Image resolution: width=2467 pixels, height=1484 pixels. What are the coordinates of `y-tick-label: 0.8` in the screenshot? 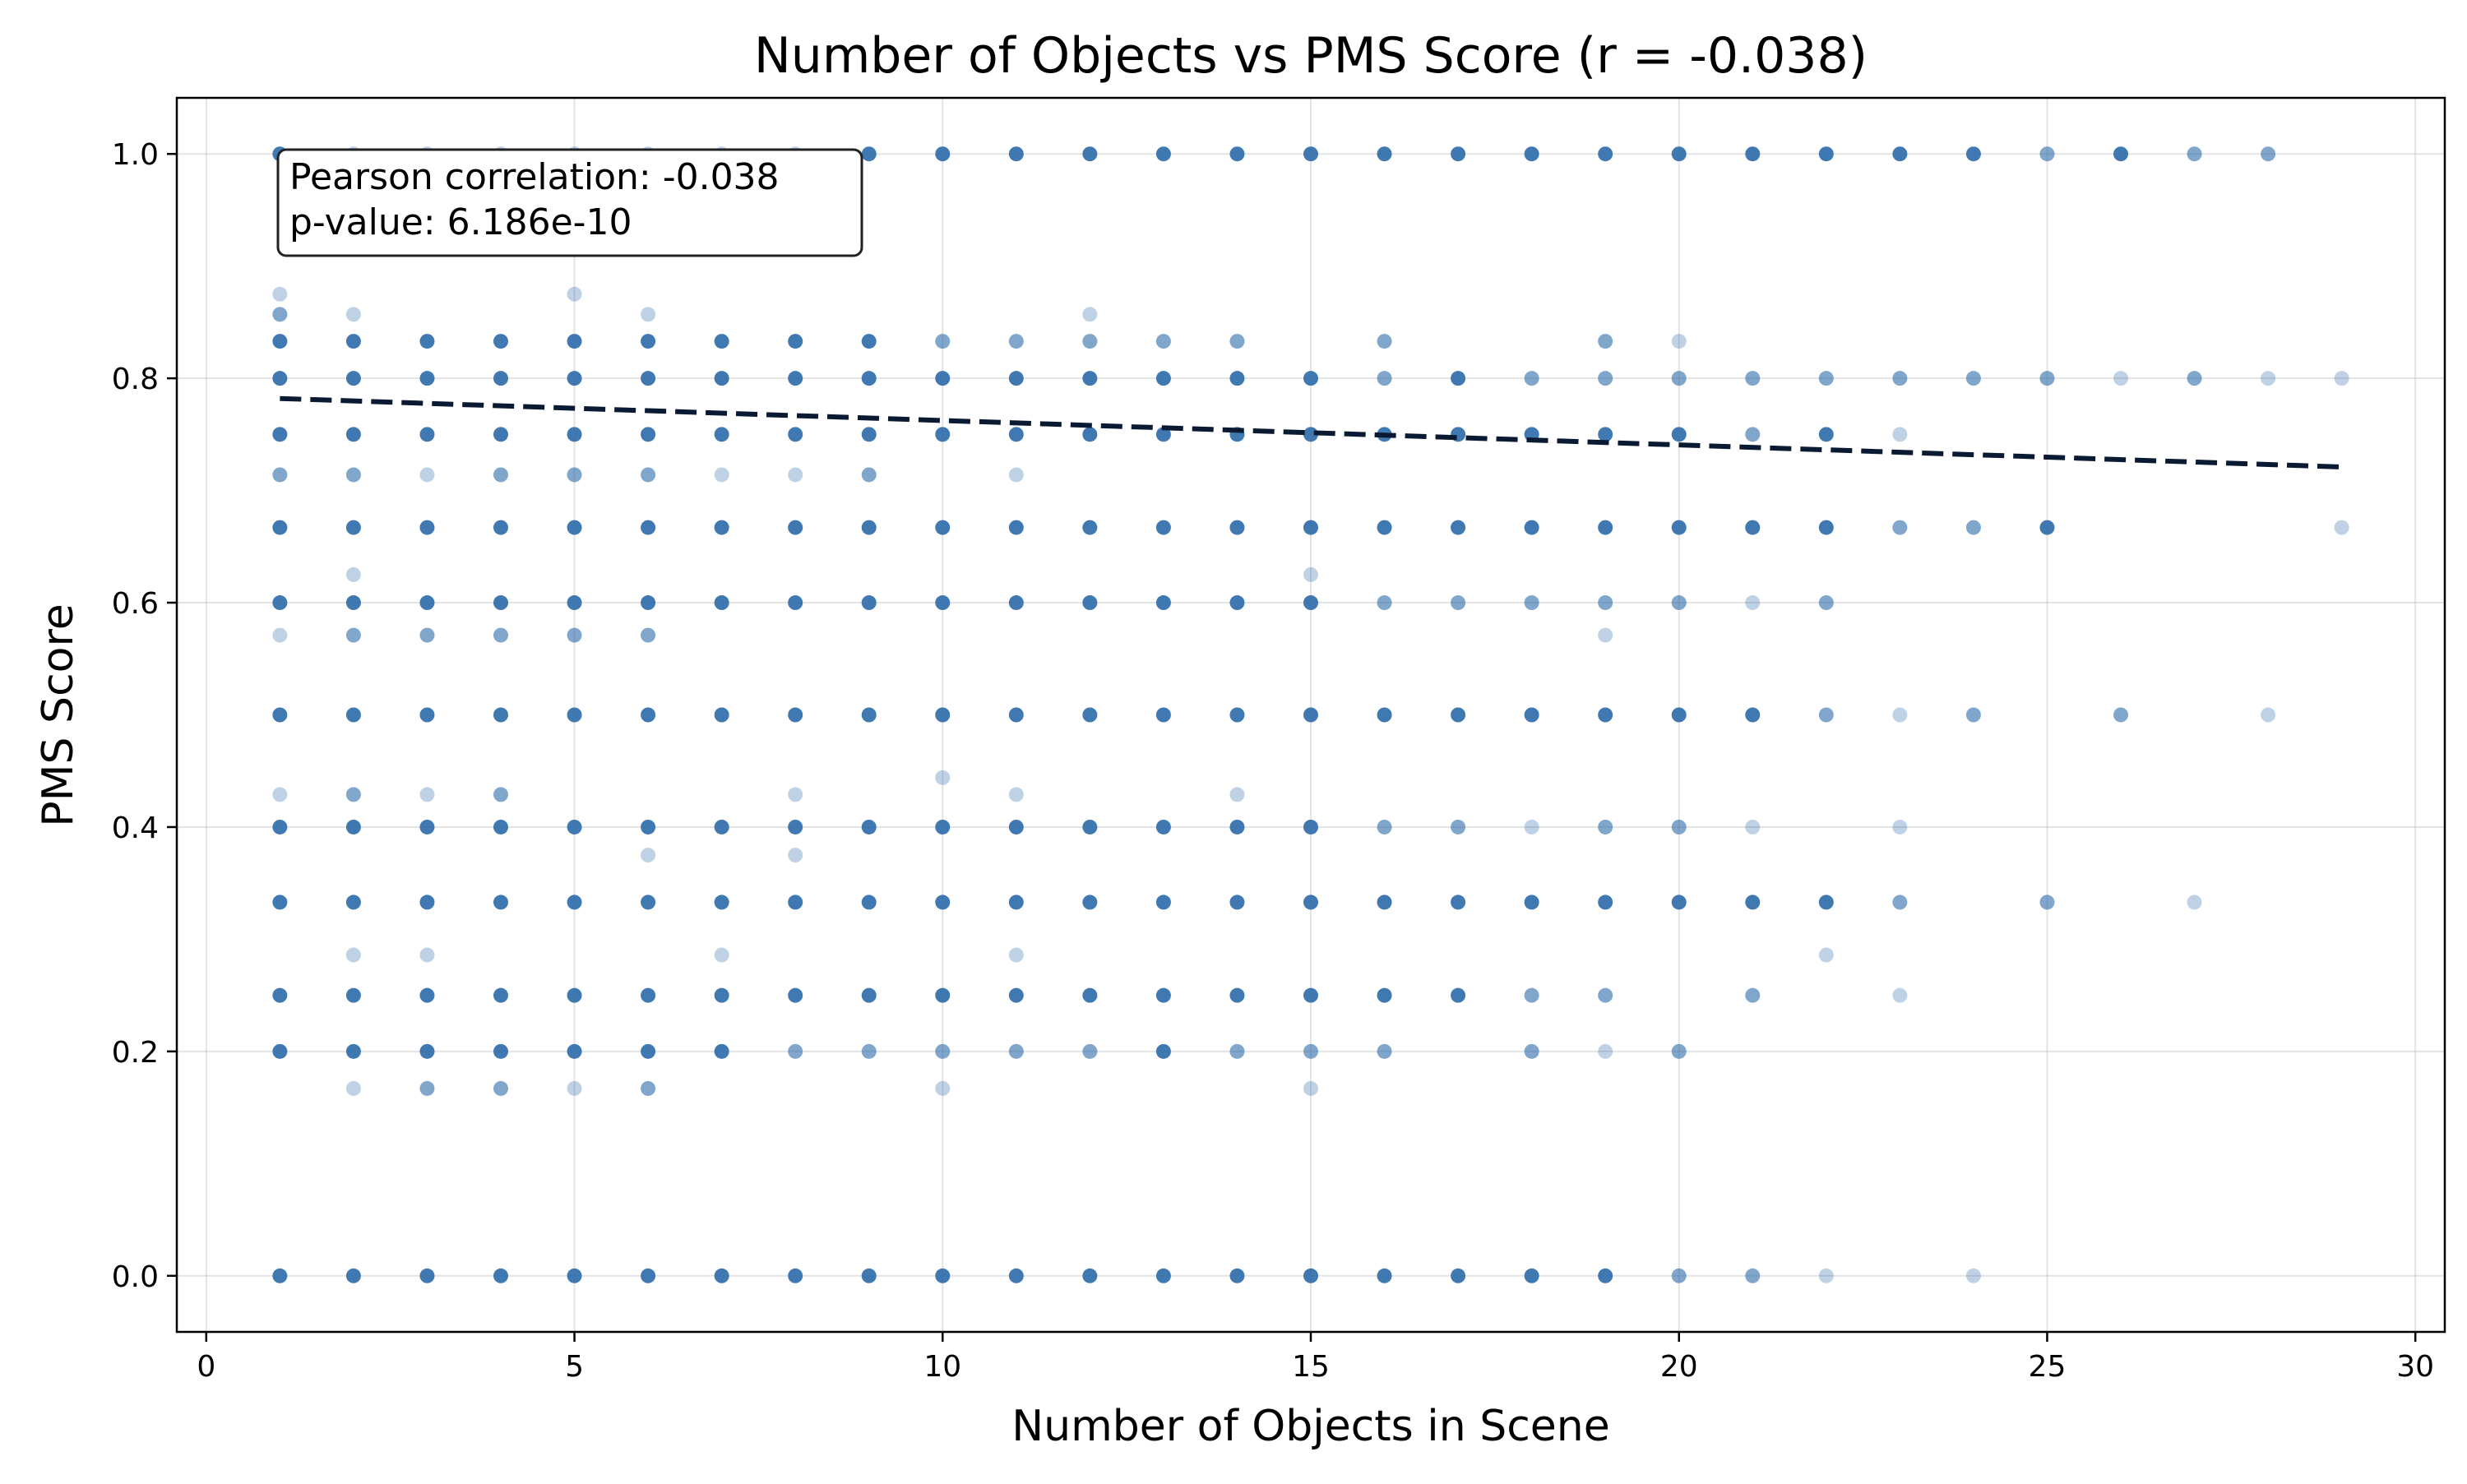 It's located at (135, 380).